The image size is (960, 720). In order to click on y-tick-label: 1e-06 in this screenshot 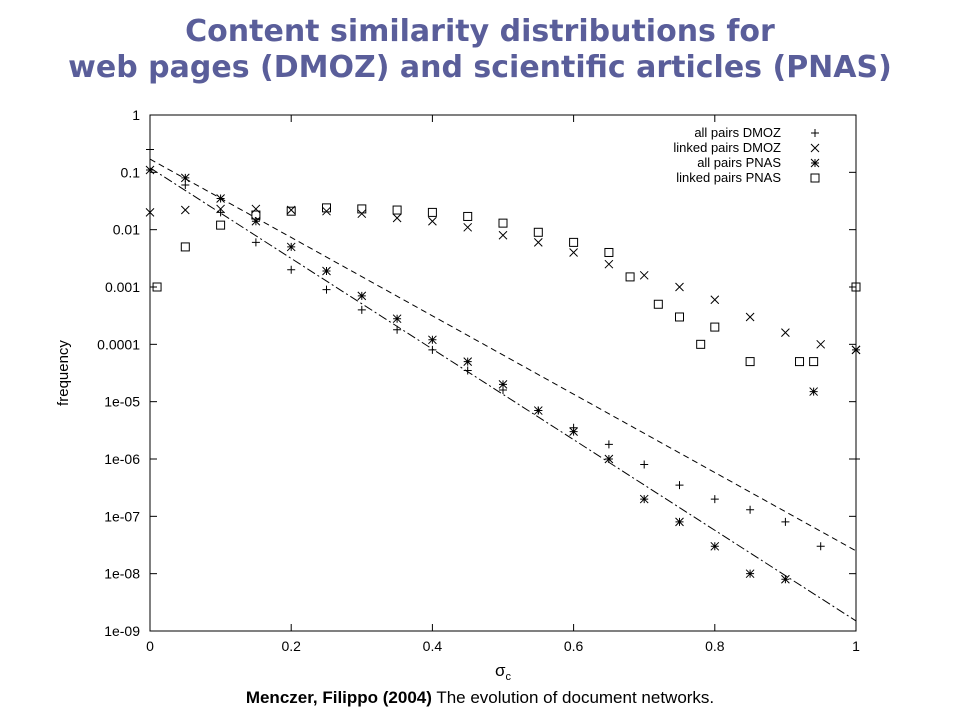, I will do `click(122, 459)`.